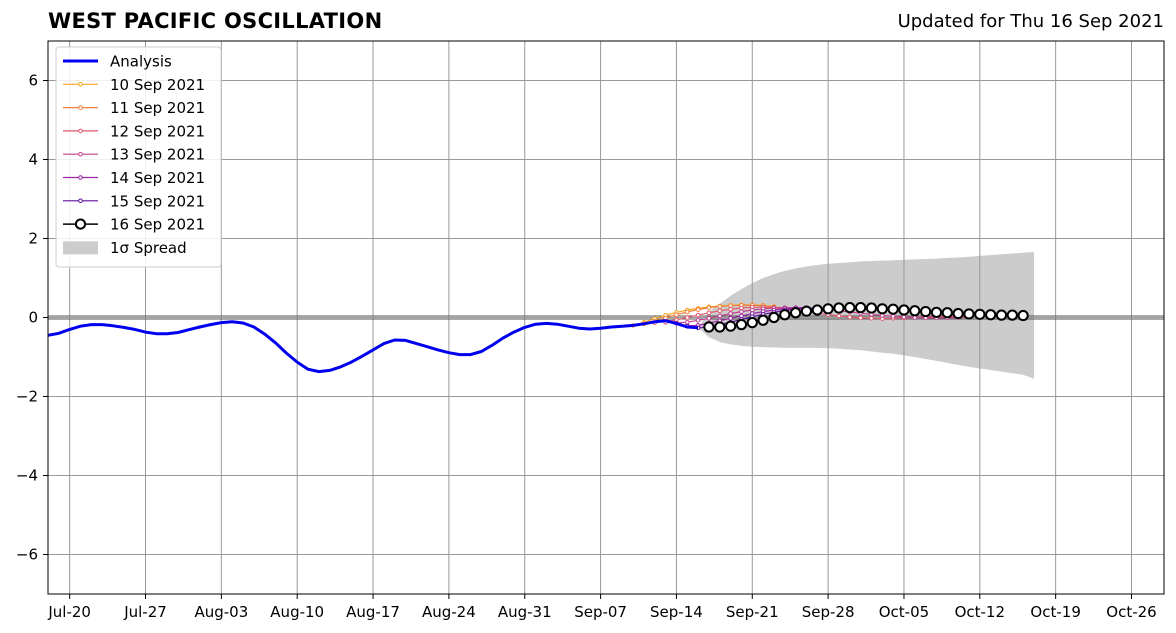 This screenshot has height=633, width=1176. What do you see at coordinates (157, 108) in the screenshot?
I see `legend-label: 11 Sep 2021` at bounding box center [157, 108].